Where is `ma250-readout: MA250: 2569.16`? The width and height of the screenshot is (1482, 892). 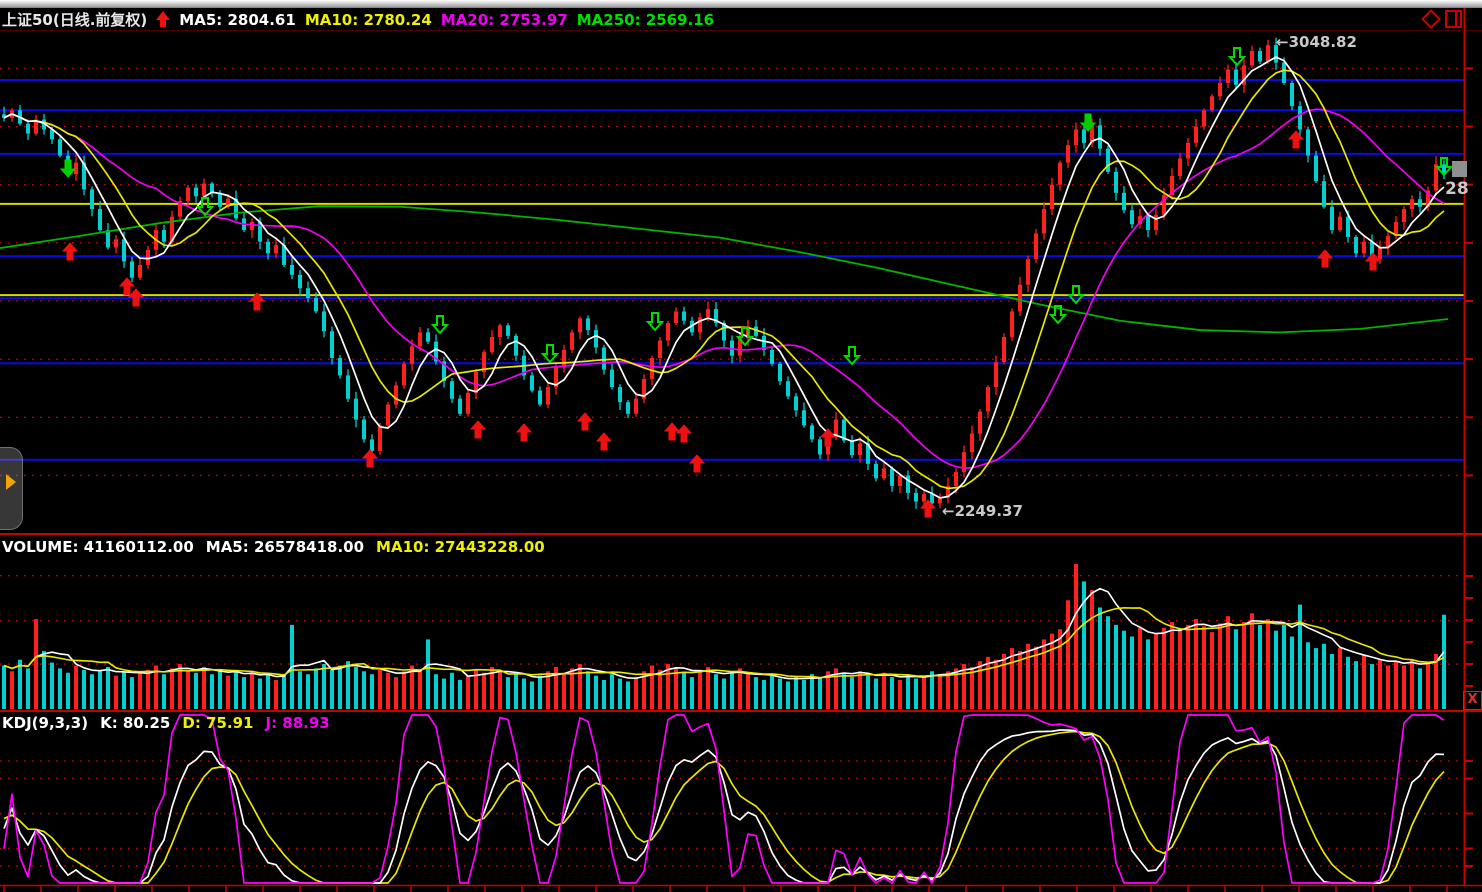
ma250-readout: MA250: 2569.16 is located at coordinates (645, 19).